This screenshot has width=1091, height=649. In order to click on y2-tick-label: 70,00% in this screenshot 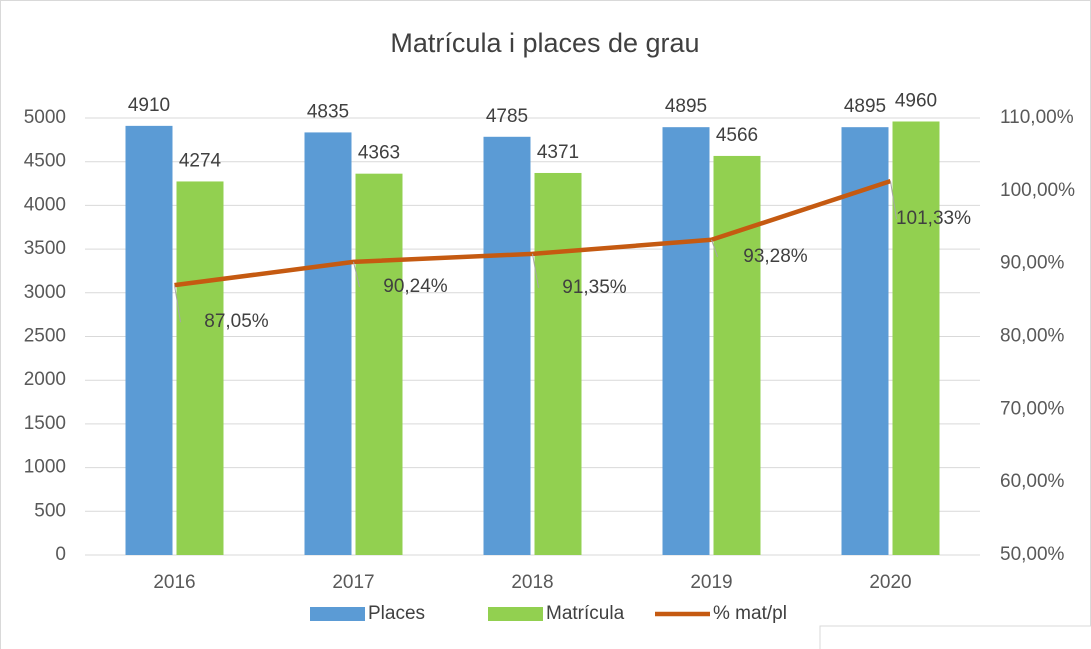, I will do `click(1032, 408)`.